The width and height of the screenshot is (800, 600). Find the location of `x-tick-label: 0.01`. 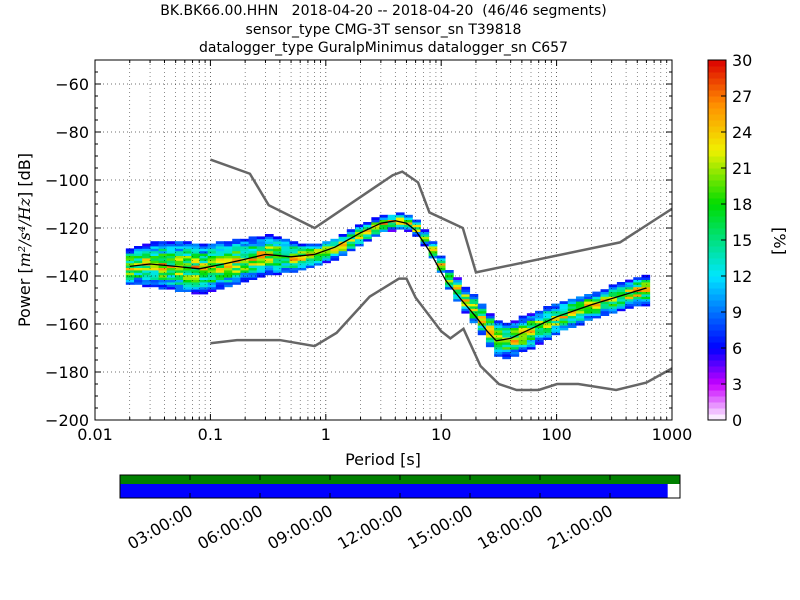

x-tick-label: 0.01 is located at coordinates (95, 434).